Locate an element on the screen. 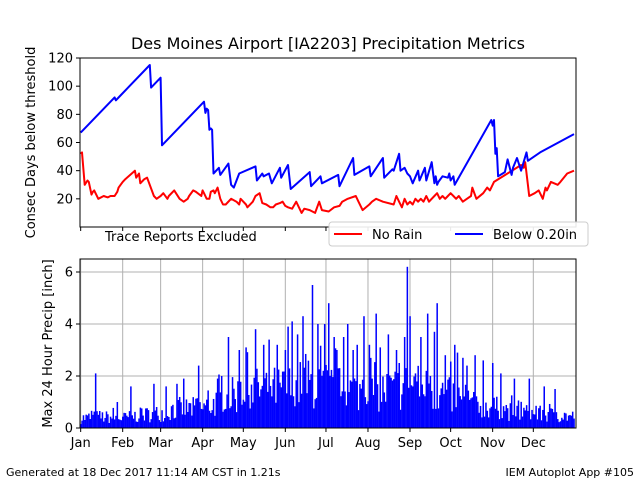  series-line-no-rain is located at coordinates (327, 182).